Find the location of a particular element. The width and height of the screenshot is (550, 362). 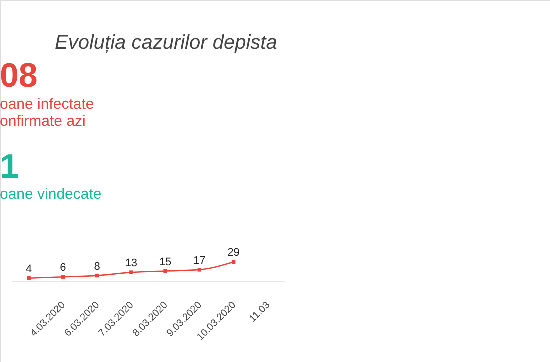

data-label: 29 is located at coordinates (234, 253).